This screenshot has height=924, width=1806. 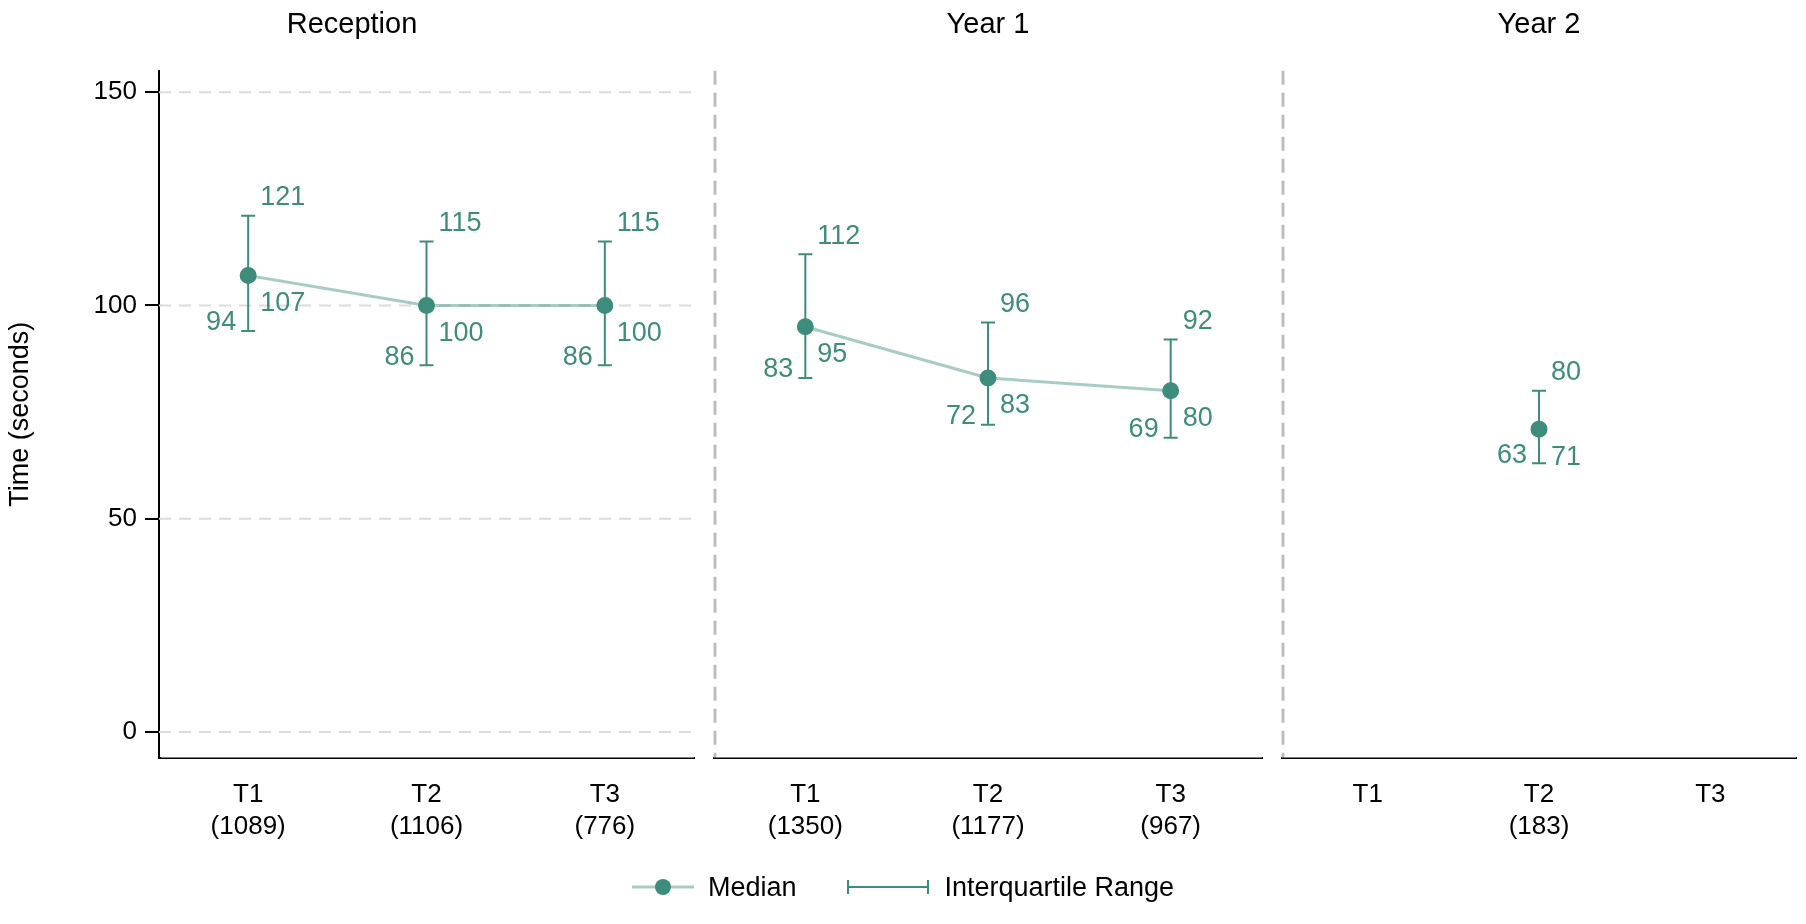 What do you see at coordinates (1143, 428) in the screenshot?
I see `annotation: 69` at bounding box center [1143, 428].